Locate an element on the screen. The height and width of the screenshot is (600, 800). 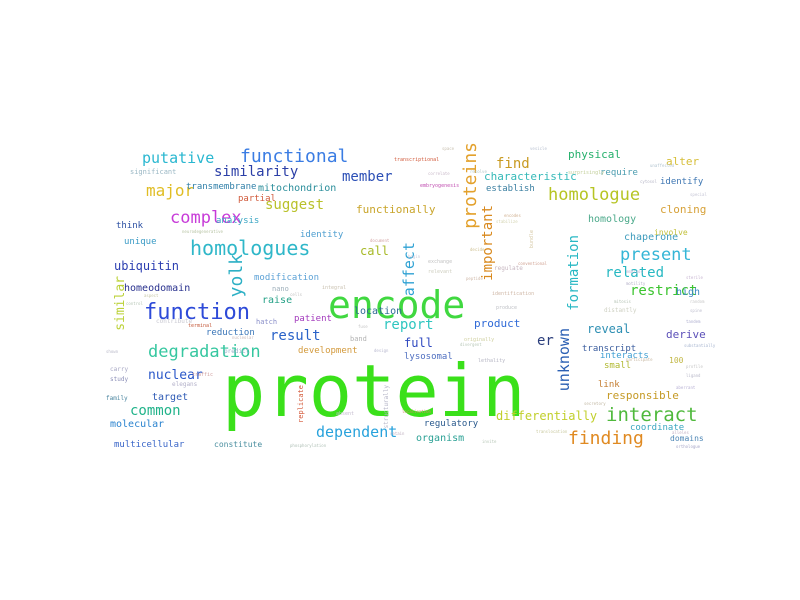
word: coordinate is located at coordinates (657, 428).